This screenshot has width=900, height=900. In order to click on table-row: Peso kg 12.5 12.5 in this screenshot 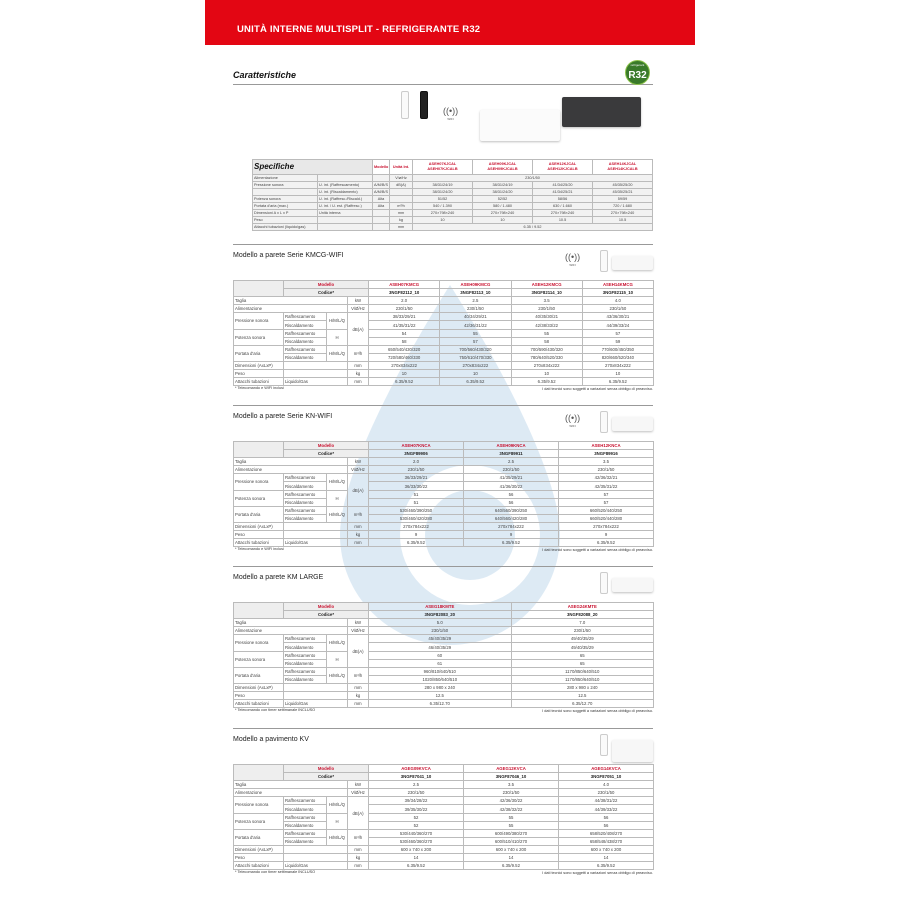, I will do `click(444, 696)`.